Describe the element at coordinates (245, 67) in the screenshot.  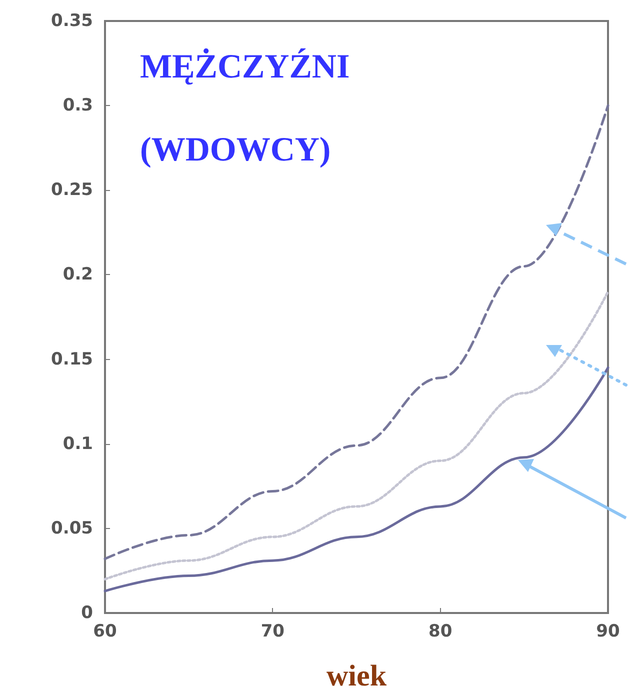
I see `text: MĘŻCZYŹNI` at that location.